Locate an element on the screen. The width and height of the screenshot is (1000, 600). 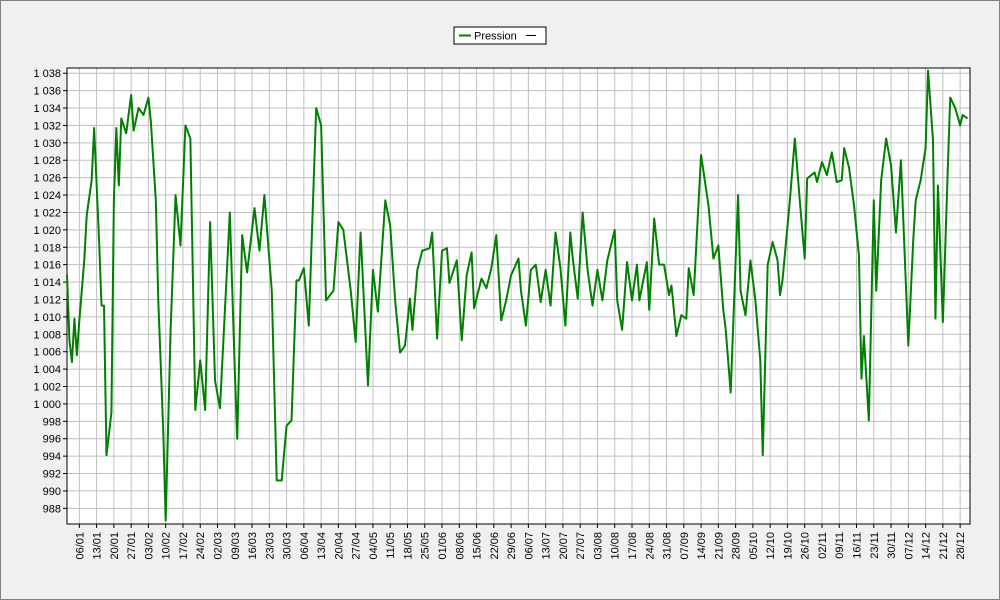
x-tick-label: 09/03 is located at coordinates (236, 546).